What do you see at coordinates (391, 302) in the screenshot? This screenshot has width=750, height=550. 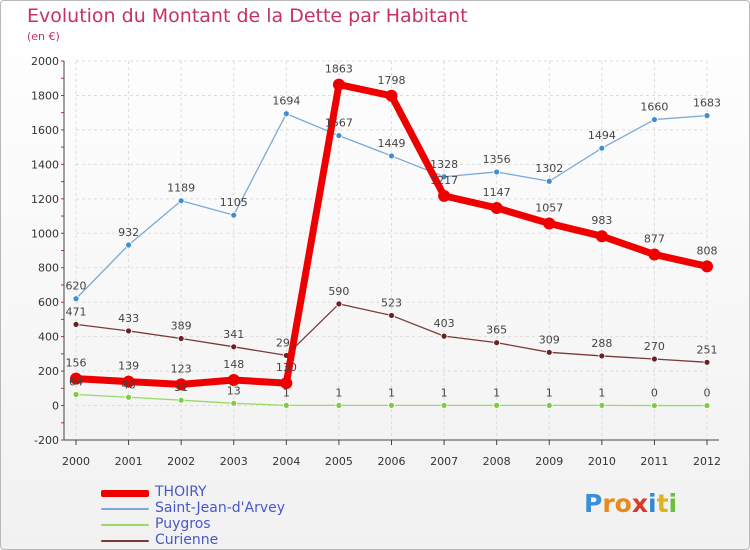 I see `data-label: 523` at bounding box center [391, 302].